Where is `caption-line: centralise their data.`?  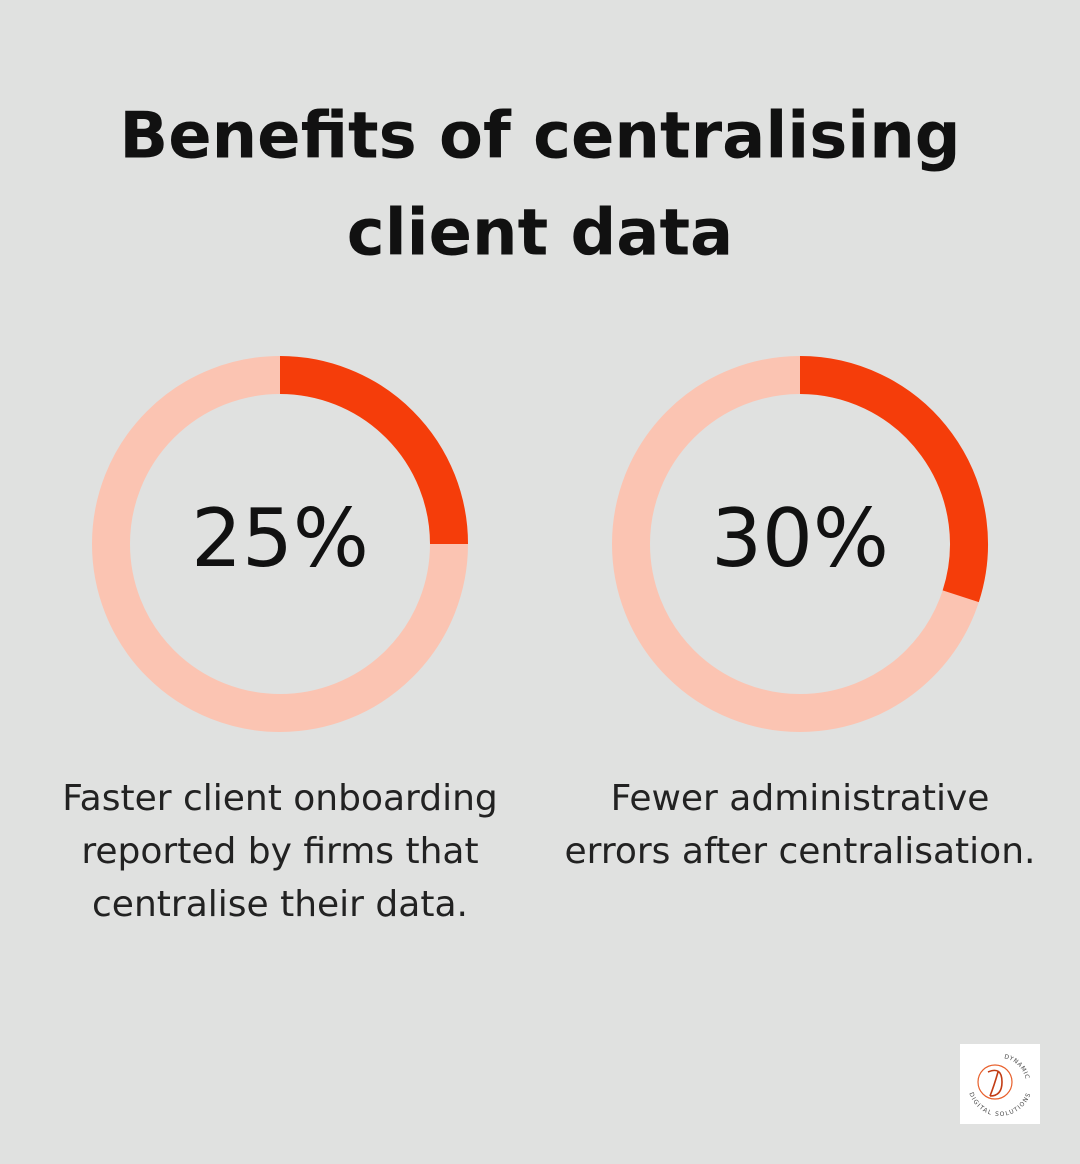
caption-line: centralise their data. is located at coordinates (280, 904).